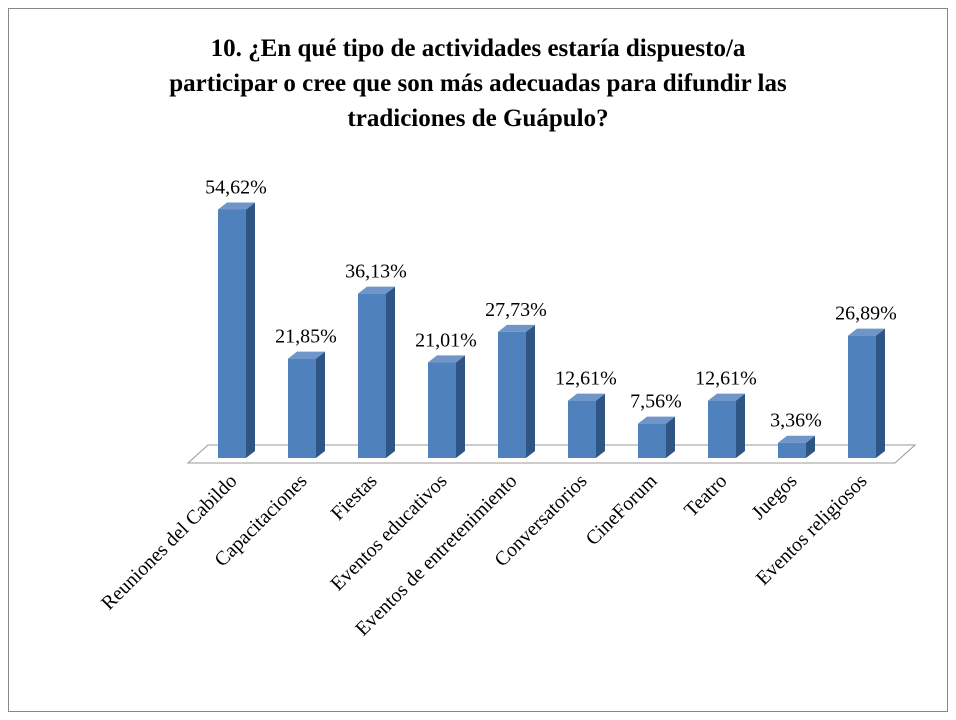 This screenshot has width=956, height=720. What do you see at coordinates (446, 340) in the screenshot?
I see `data-label: 21,01%` at bounding box center [446, 340].